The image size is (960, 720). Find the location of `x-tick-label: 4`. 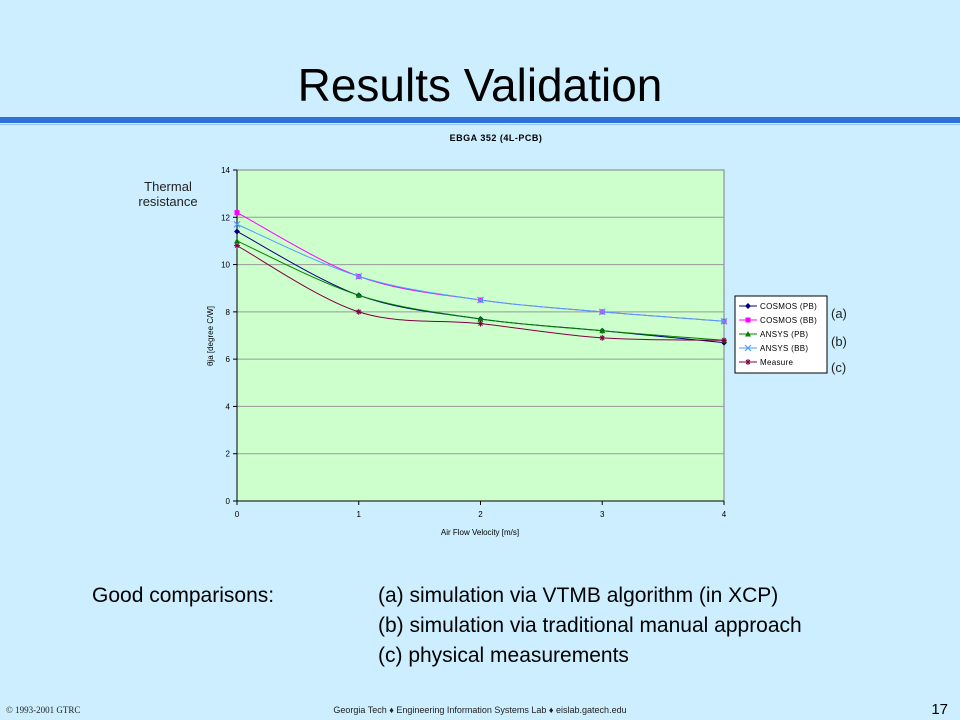

x-tick-label: 4 is located at coordinates (724, 514).